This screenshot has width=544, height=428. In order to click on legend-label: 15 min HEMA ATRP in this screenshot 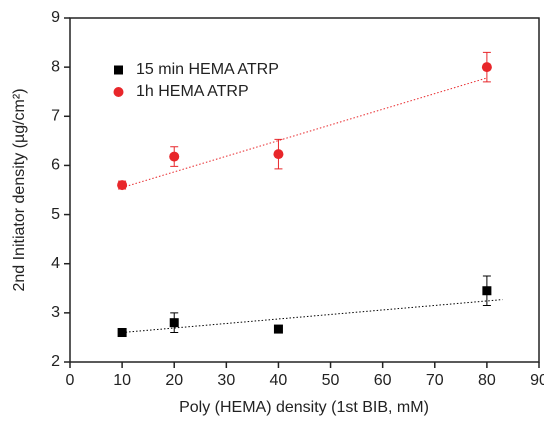, I will do `click(207, 69)`.